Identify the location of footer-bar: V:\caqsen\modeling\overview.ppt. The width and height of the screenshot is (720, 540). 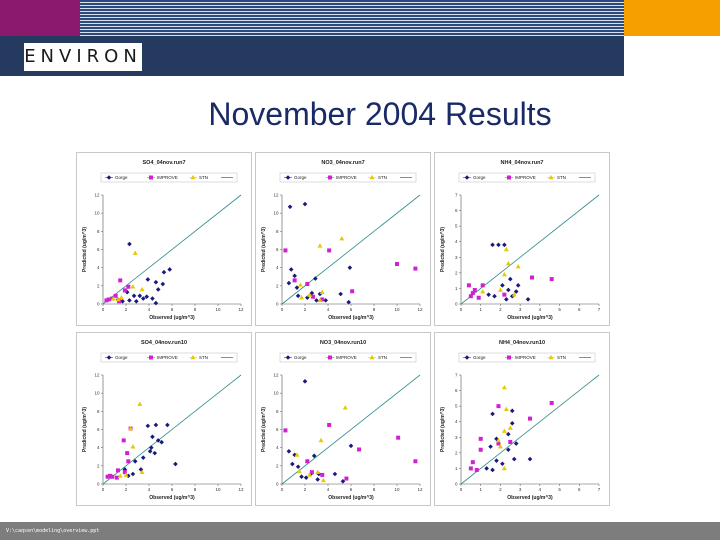
(360, 531).